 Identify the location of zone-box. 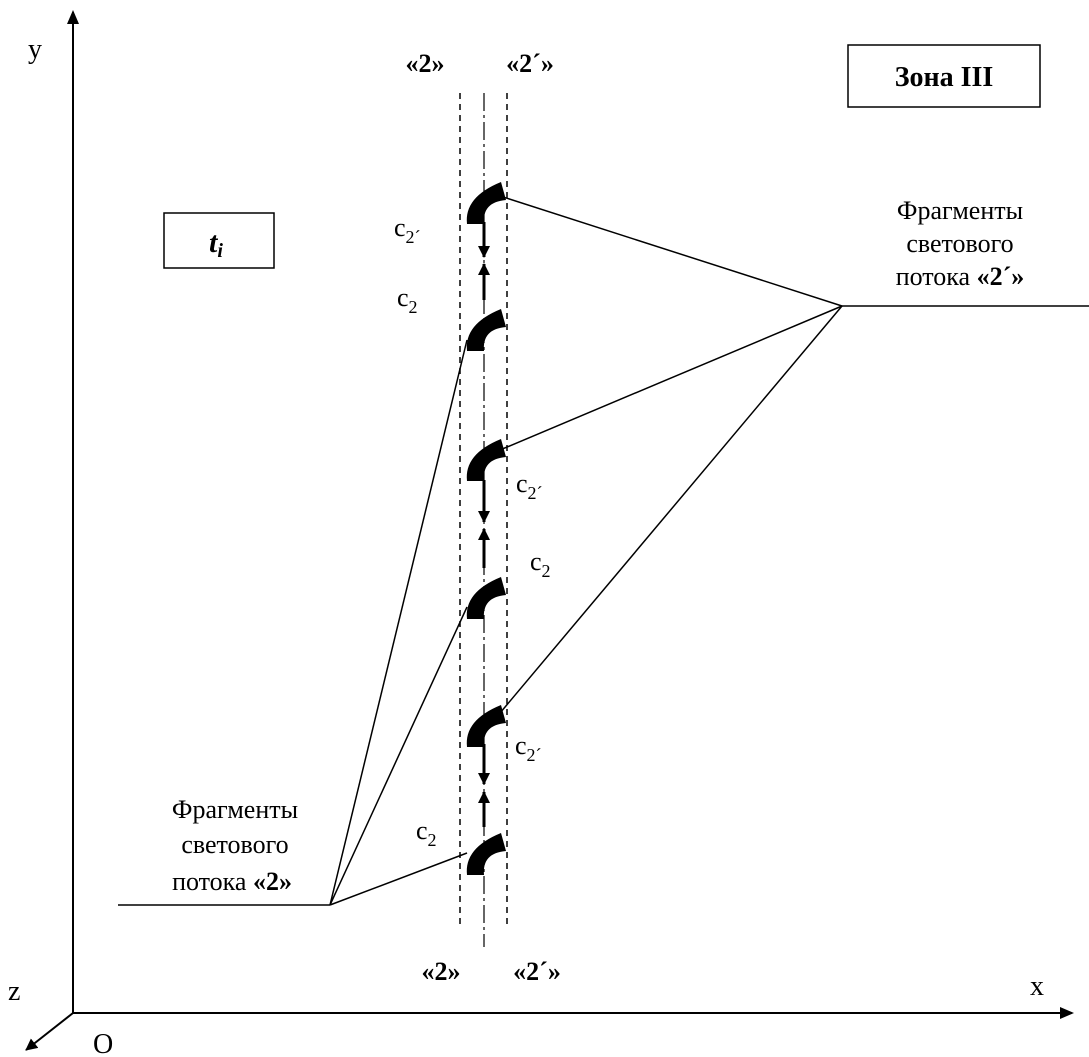
(944, 76).